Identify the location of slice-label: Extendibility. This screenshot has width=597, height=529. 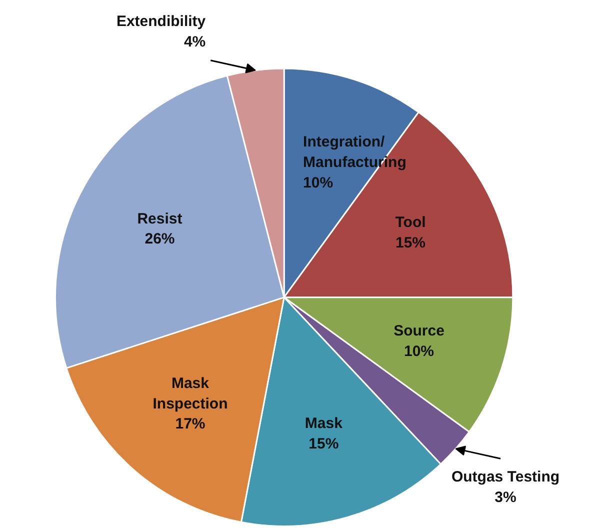
(161, 21).